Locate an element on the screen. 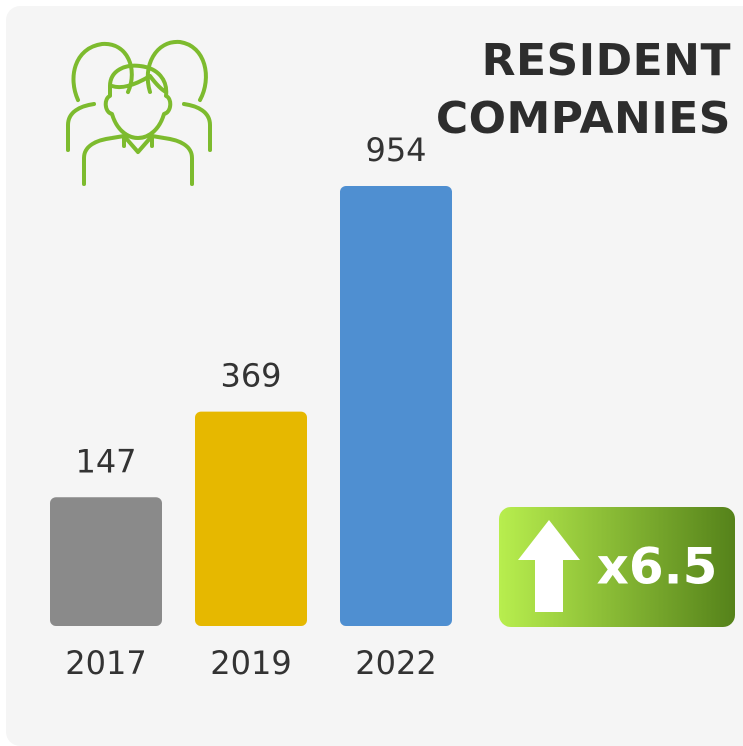 Image resolution: width=743 pixels, height=746 pixels. value-label: 369 is located at coordinates (250, 376).